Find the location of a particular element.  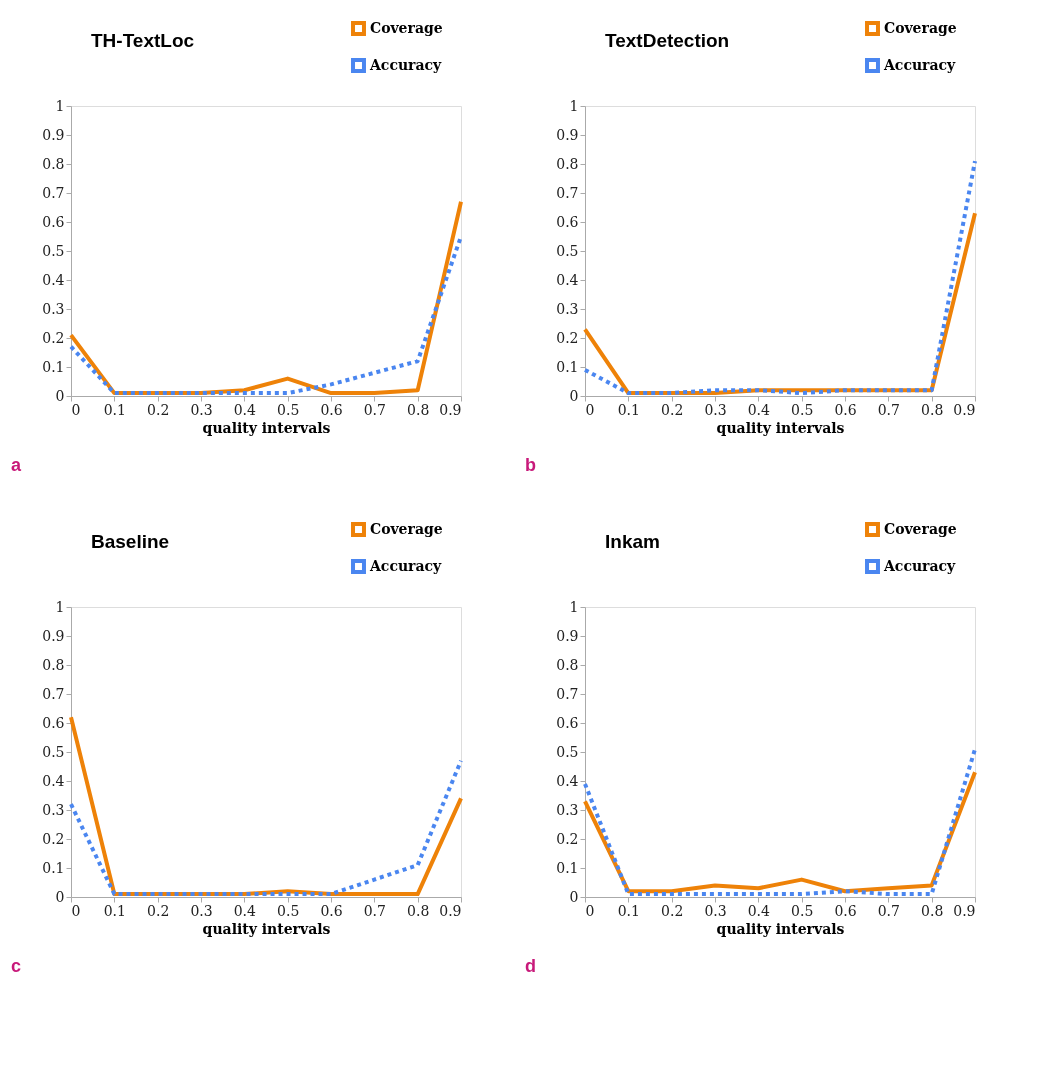

text: b is located at coordinates (530, 465).